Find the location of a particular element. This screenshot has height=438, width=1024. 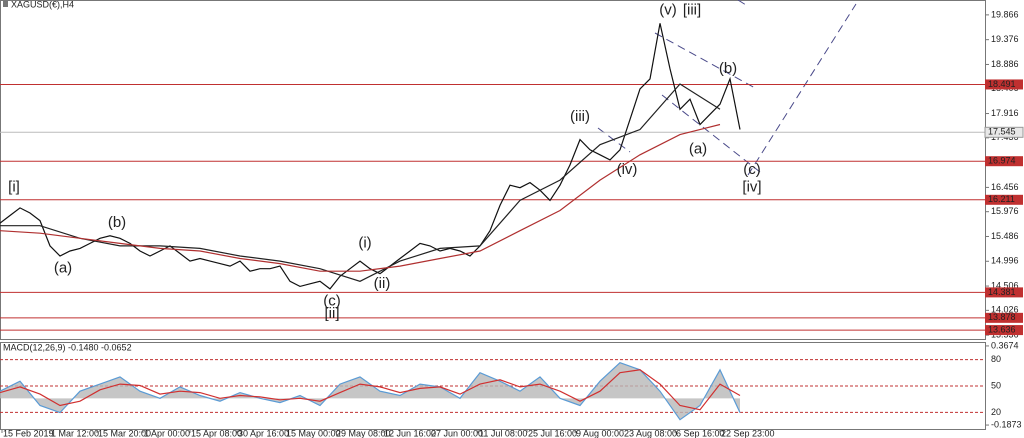

y-tick-label: -0.1873 is located at coordinates (1006, 424).